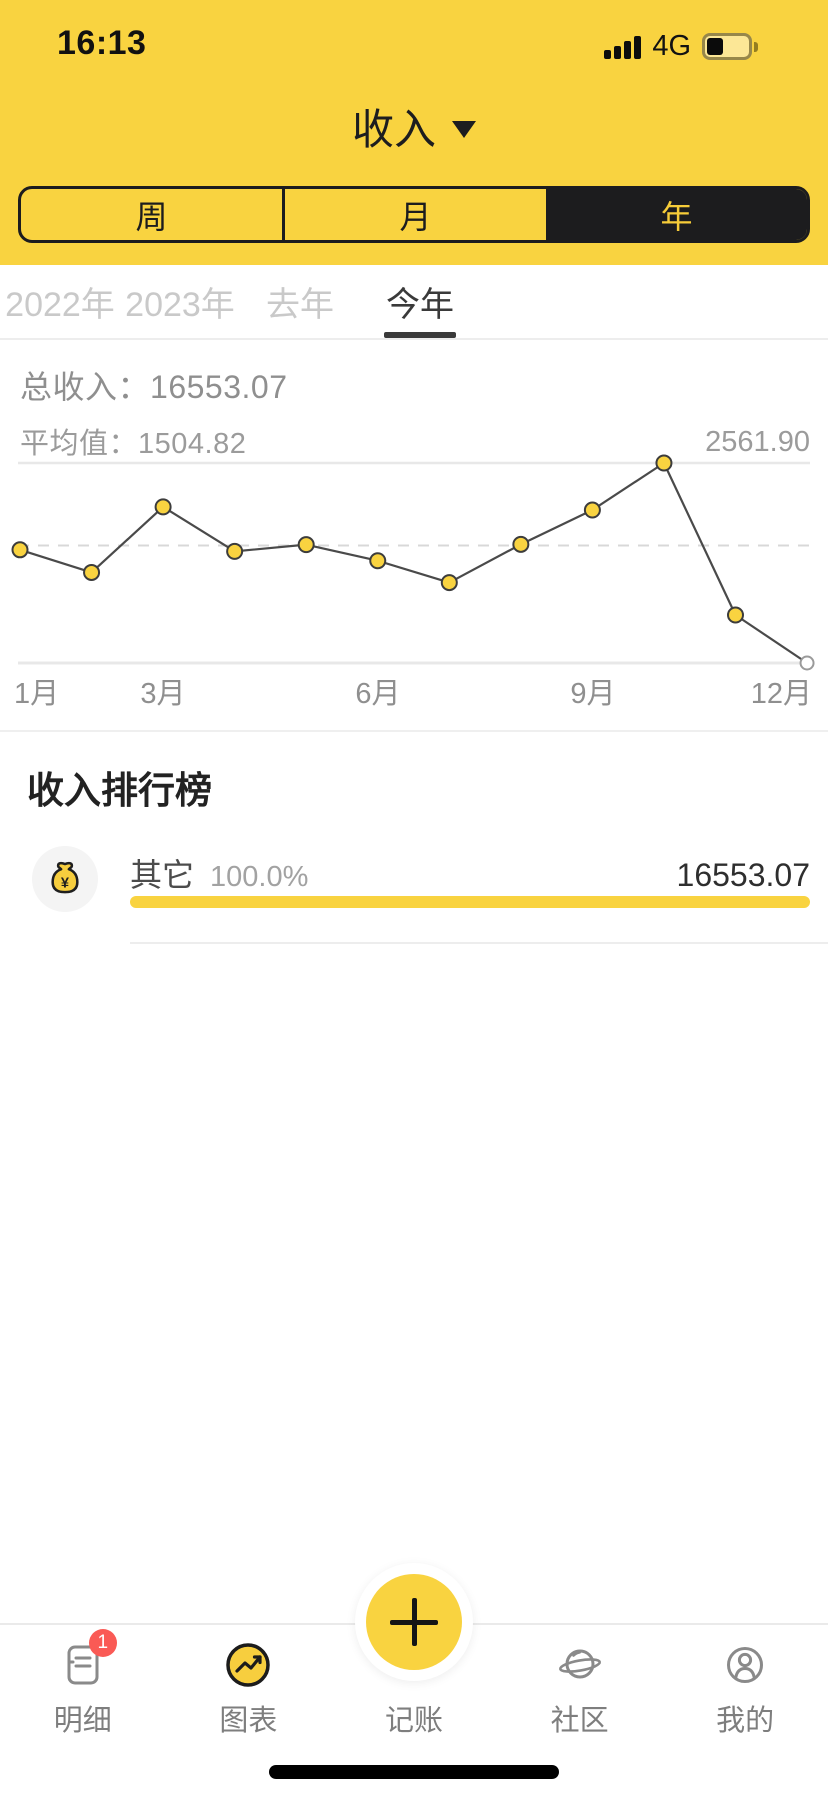 Image resolution: width=828 pixels, height=1794 pixels. What do you see at coordinates (248, 1721) in the screenshot?
I see `tab-charts-label: 图表` at bounding box center [248, 1721].